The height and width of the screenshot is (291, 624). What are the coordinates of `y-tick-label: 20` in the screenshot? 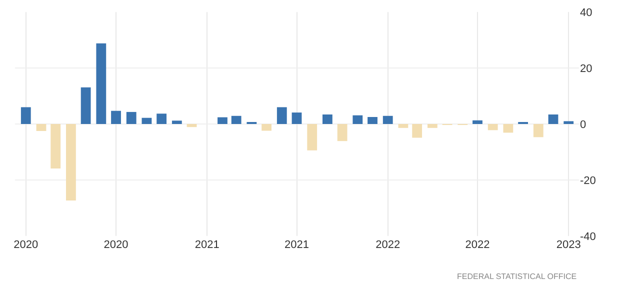 It's located at (586, 68).